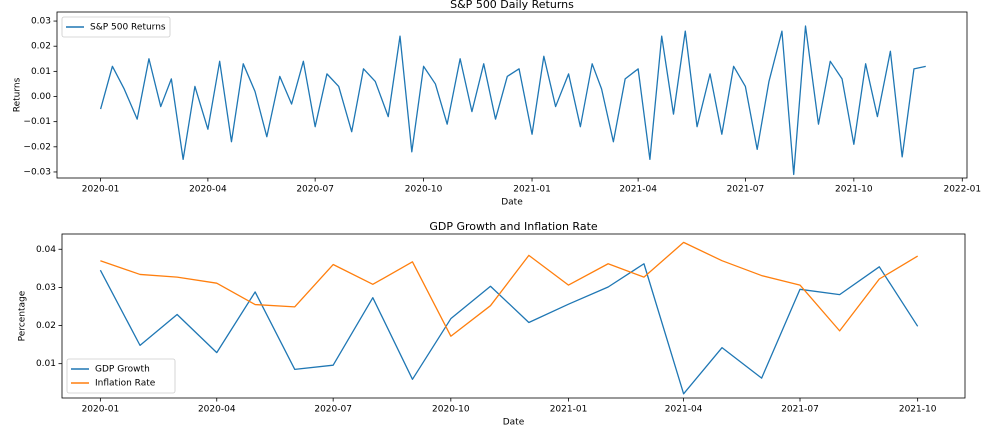 The width and height of the screenshot is (988, 429). I want to click on legend-label: Inflation Rate, so click(125, 384).